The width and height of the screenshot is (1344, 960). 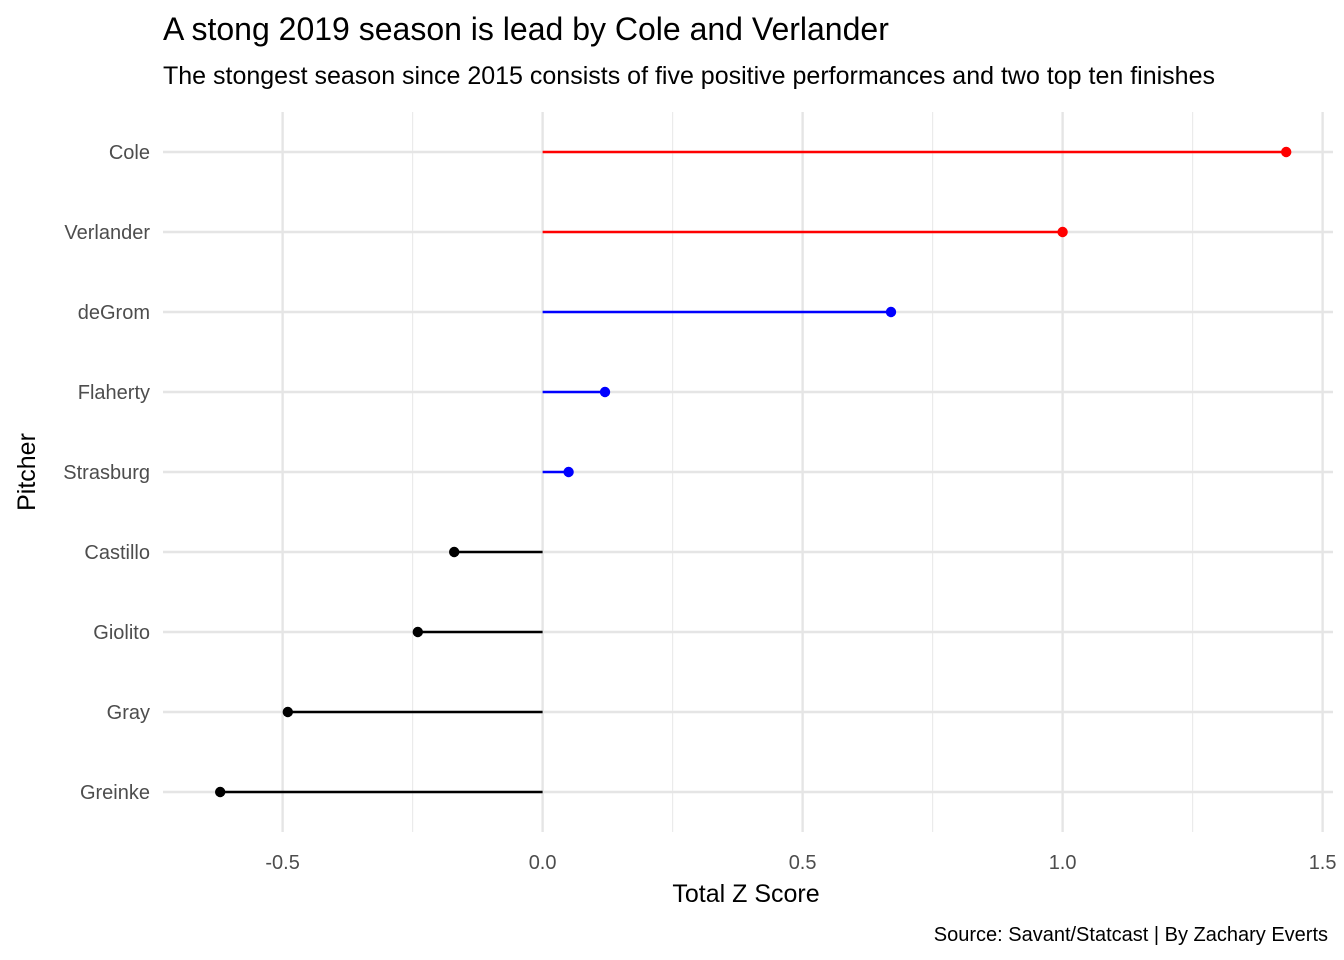 I want to click on y-tick-label: Strasburg, so click(x=106, y=473).